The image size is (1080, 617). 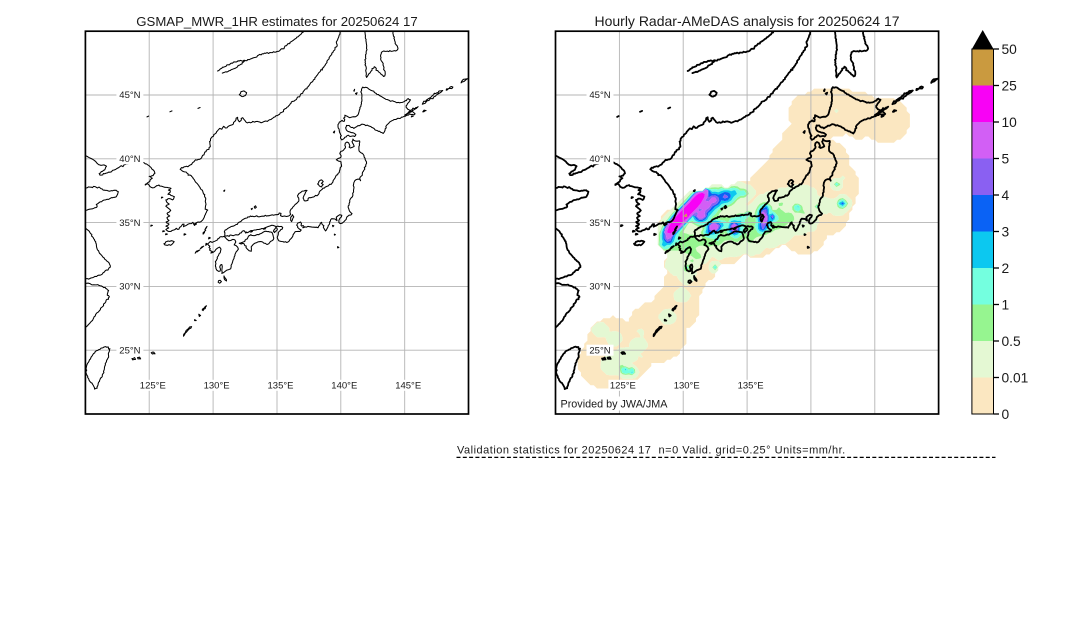 What do you see at coordinates (1010, 122) in the screenshot?
I see `svg-text: 10` at bounding box center [1010, 122].